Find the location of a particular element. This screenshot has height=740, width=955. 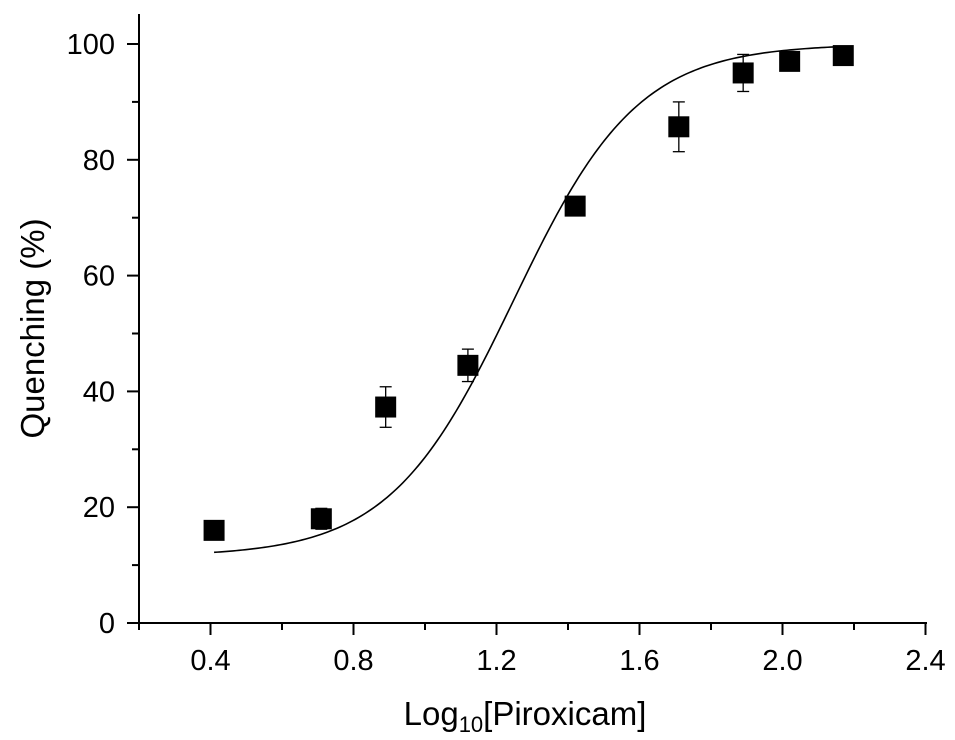

y-tick-label: 60 is located at coordinates (99, 277).